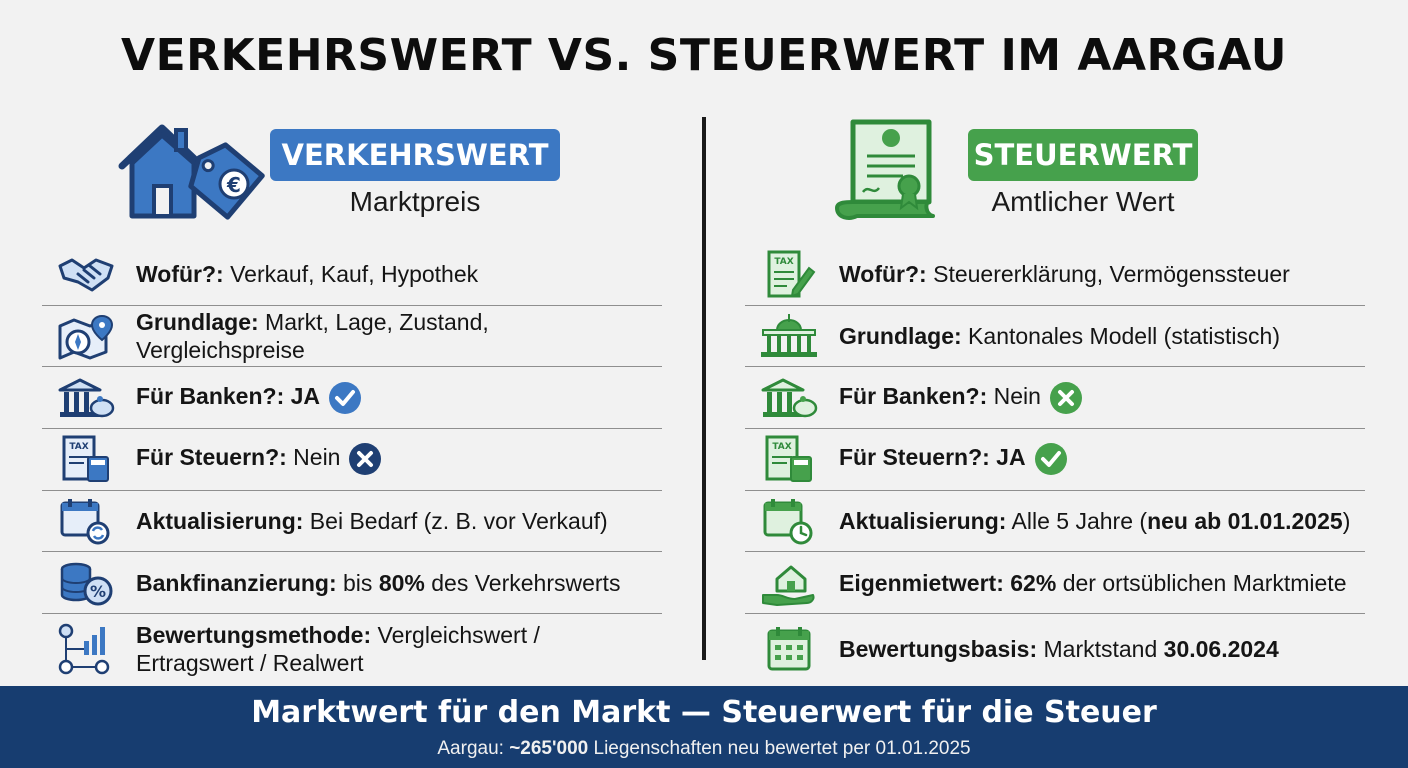 The image size is (1408, 768). I want to click on steuerwert-subtitle: Amtlicher Wert, so click(1083, 201).